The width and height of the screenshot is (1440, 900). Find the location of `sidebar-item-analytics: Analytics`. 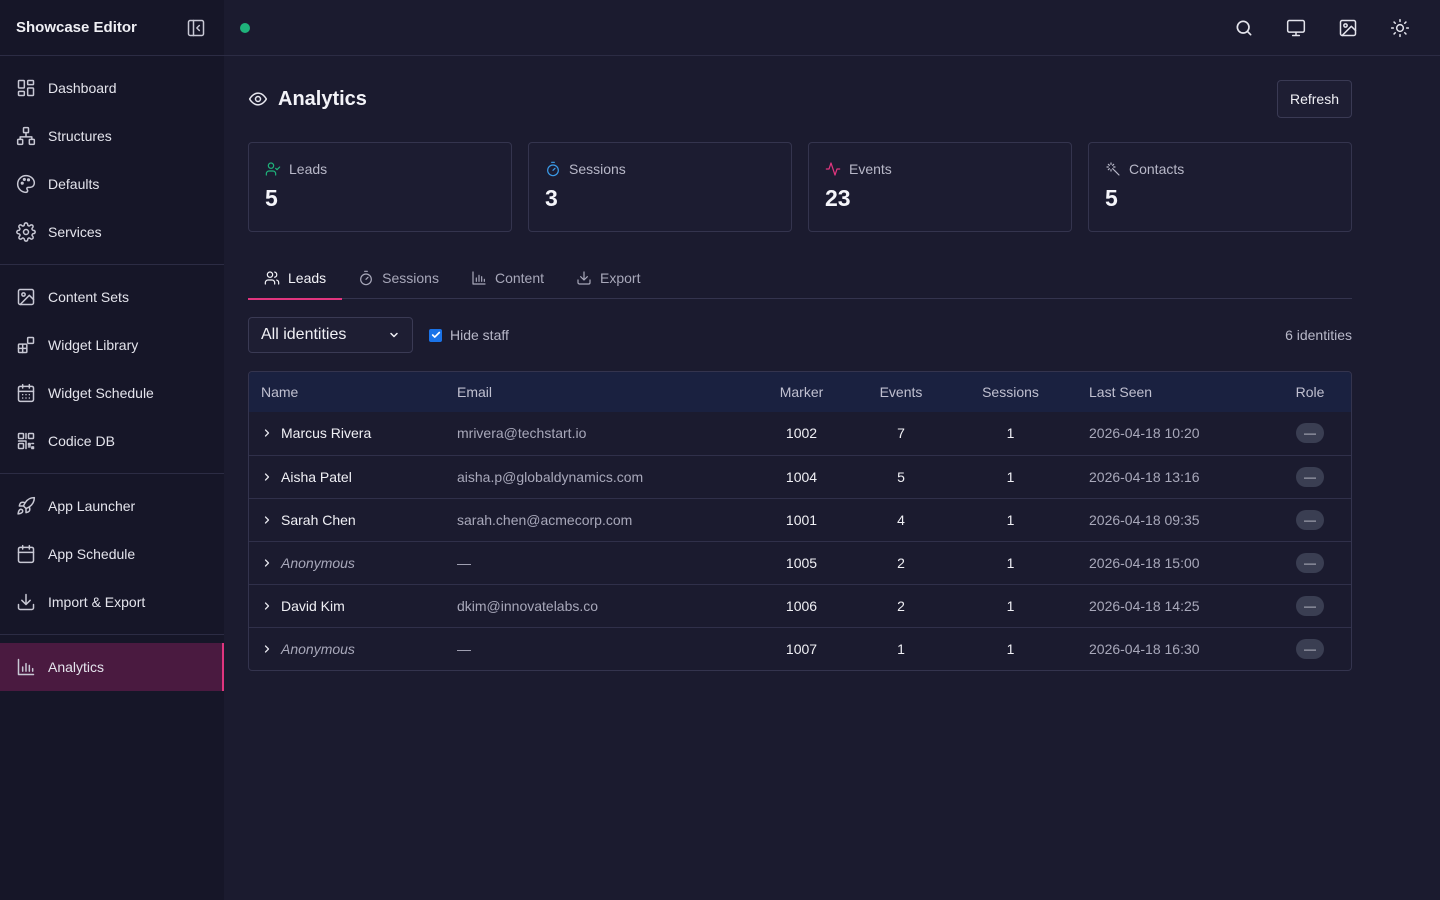

sidebar-item-analytics: Analytics is located at coordinates (112, 667).